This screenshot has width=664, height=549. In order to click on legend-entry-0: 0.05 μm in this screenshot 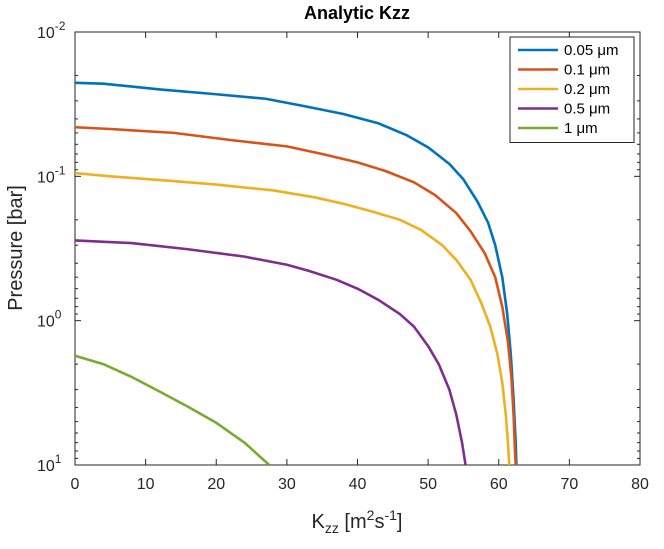, I will do `click(591, 50)`.